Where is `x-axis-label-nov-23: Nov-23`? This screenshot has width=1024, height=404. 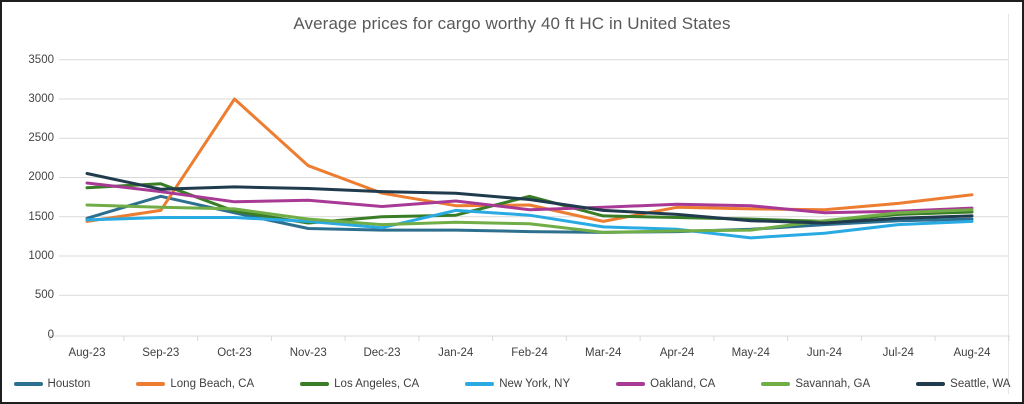
x-axis-label-nov-23: Nov-23 is located at coordinates (308, 353).